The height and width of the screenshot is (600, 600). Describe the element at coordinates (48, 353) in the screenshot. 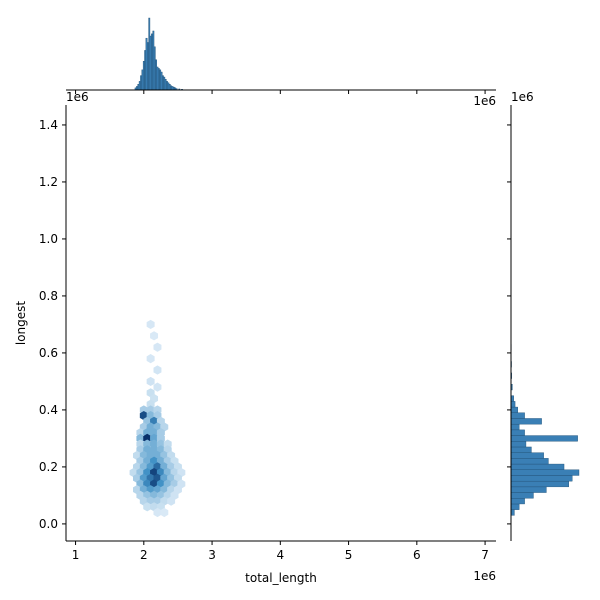

I see `y-tick-label: 0.6` at that location.